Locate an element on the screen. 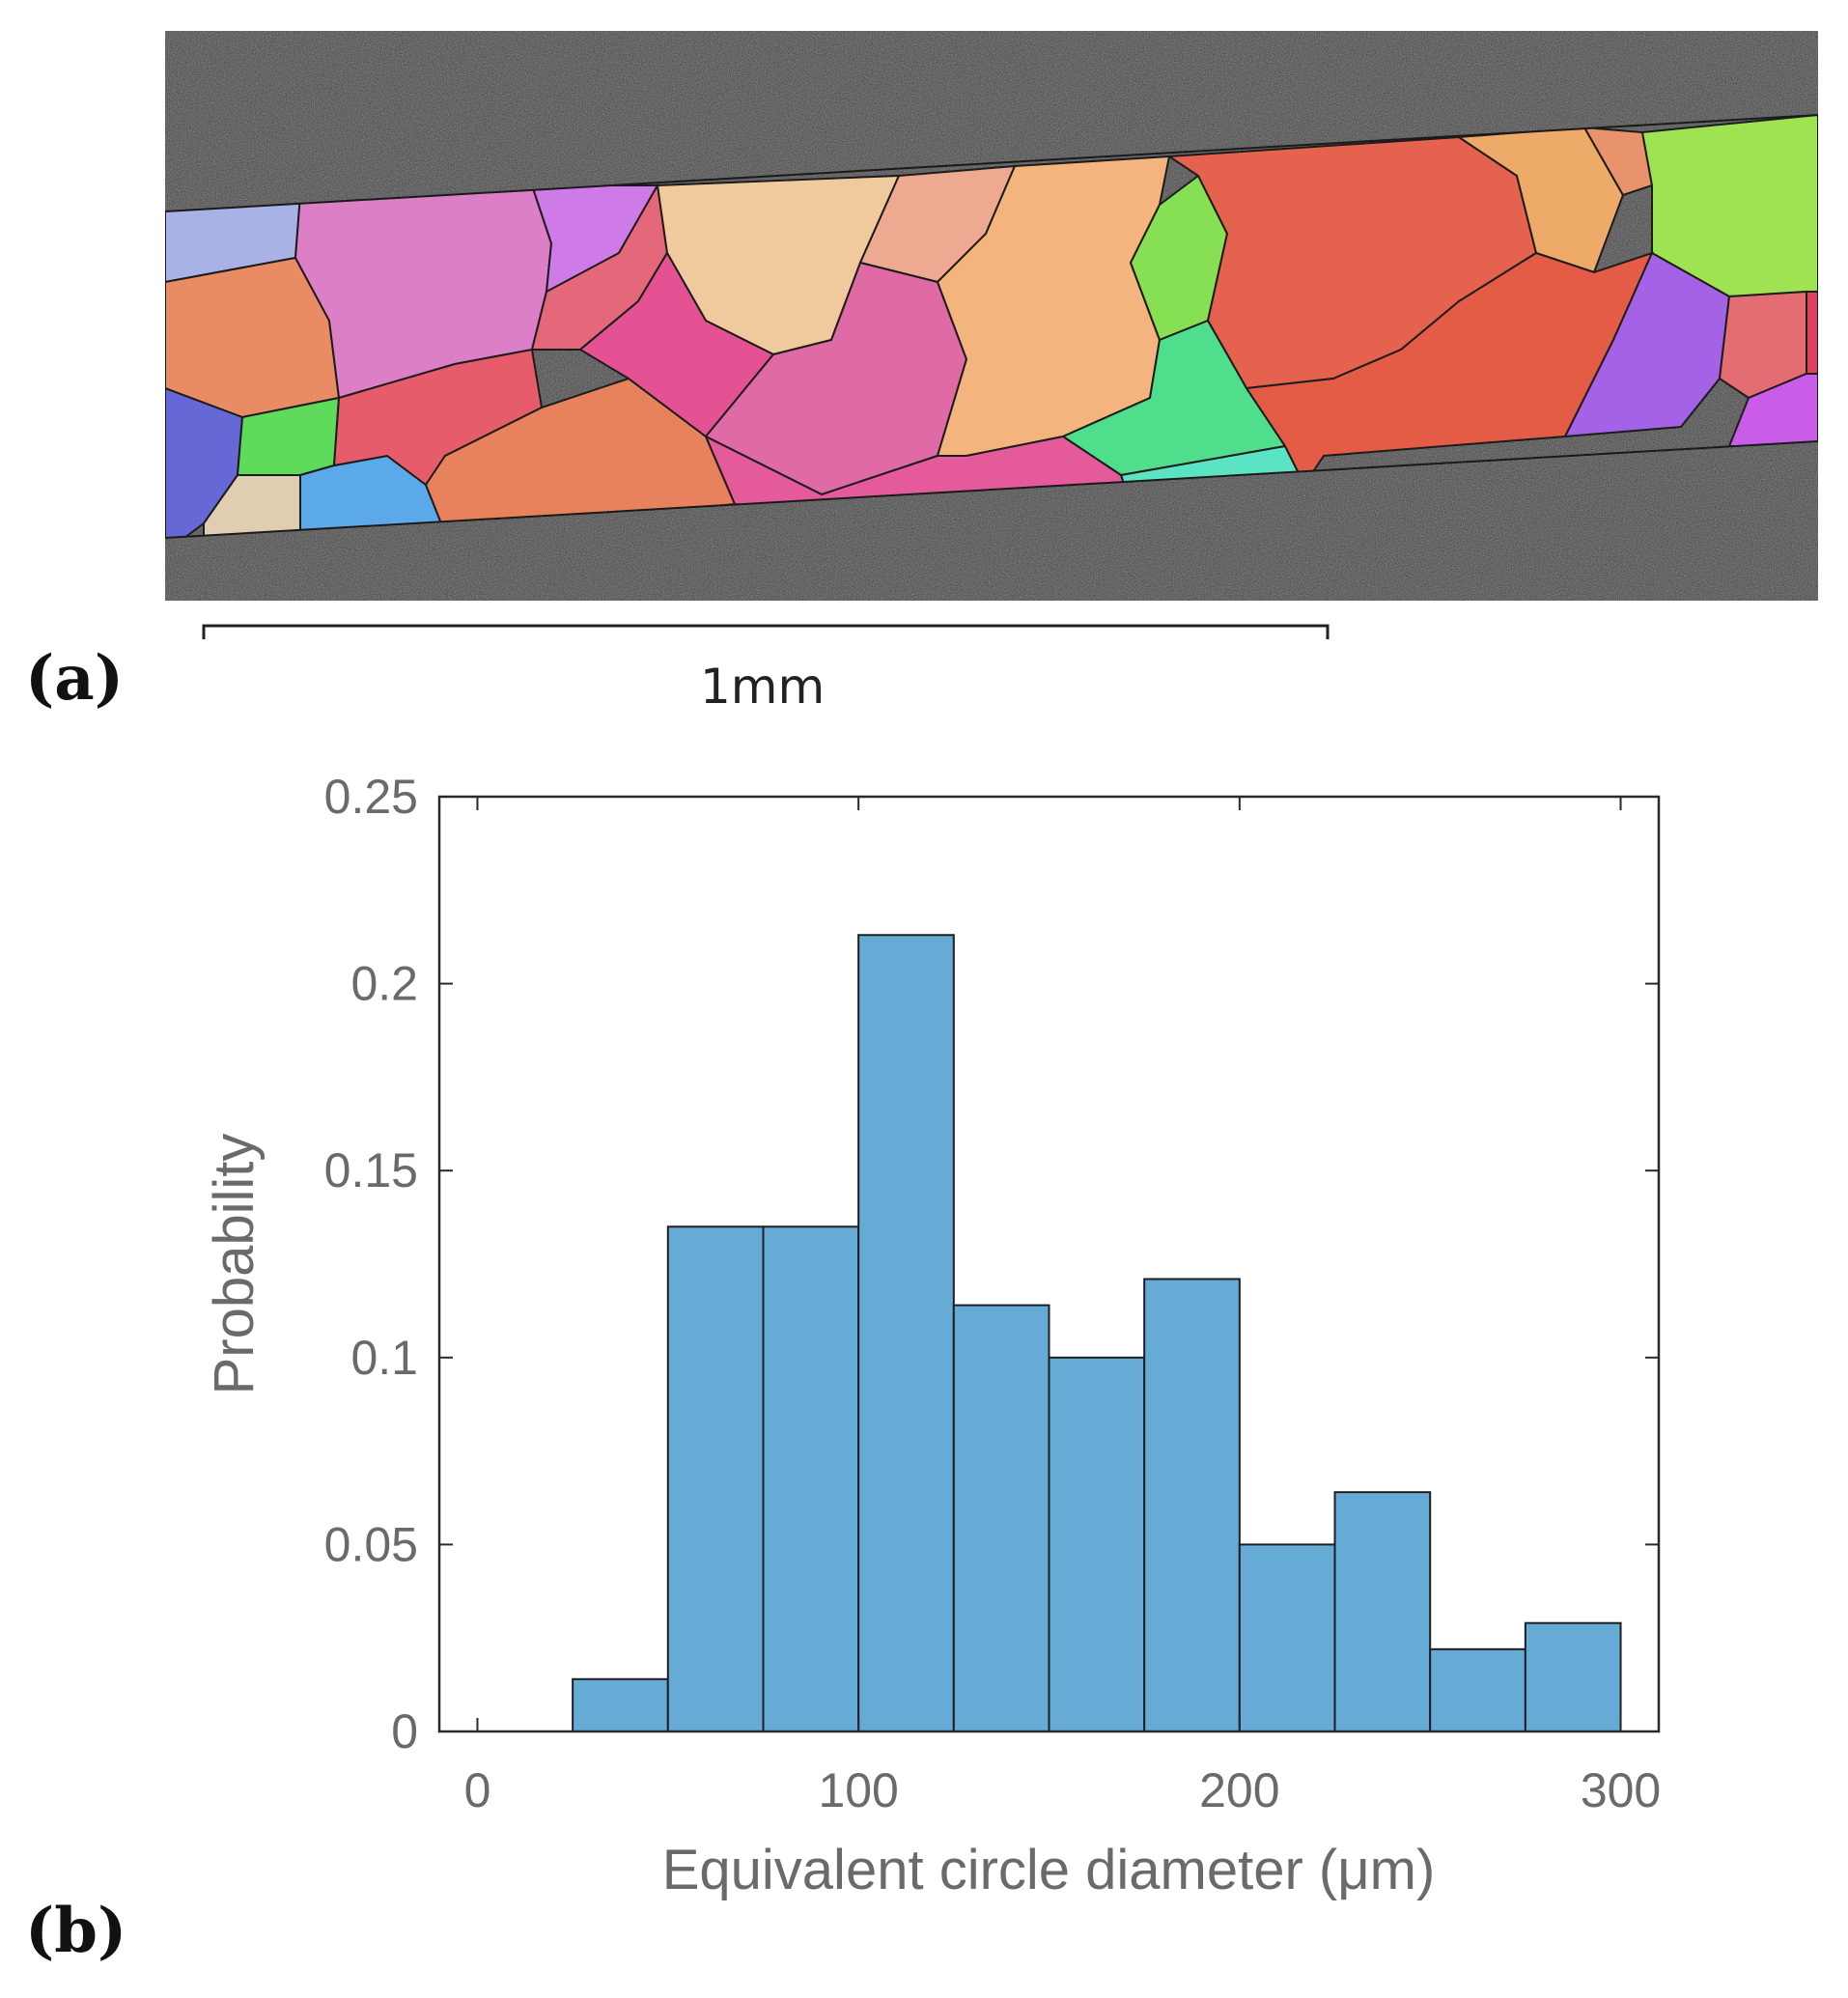 The height and width of the screenshot is (1998, 1848). y-tick-label: 0.1 is located at coordinates (384, 1358).